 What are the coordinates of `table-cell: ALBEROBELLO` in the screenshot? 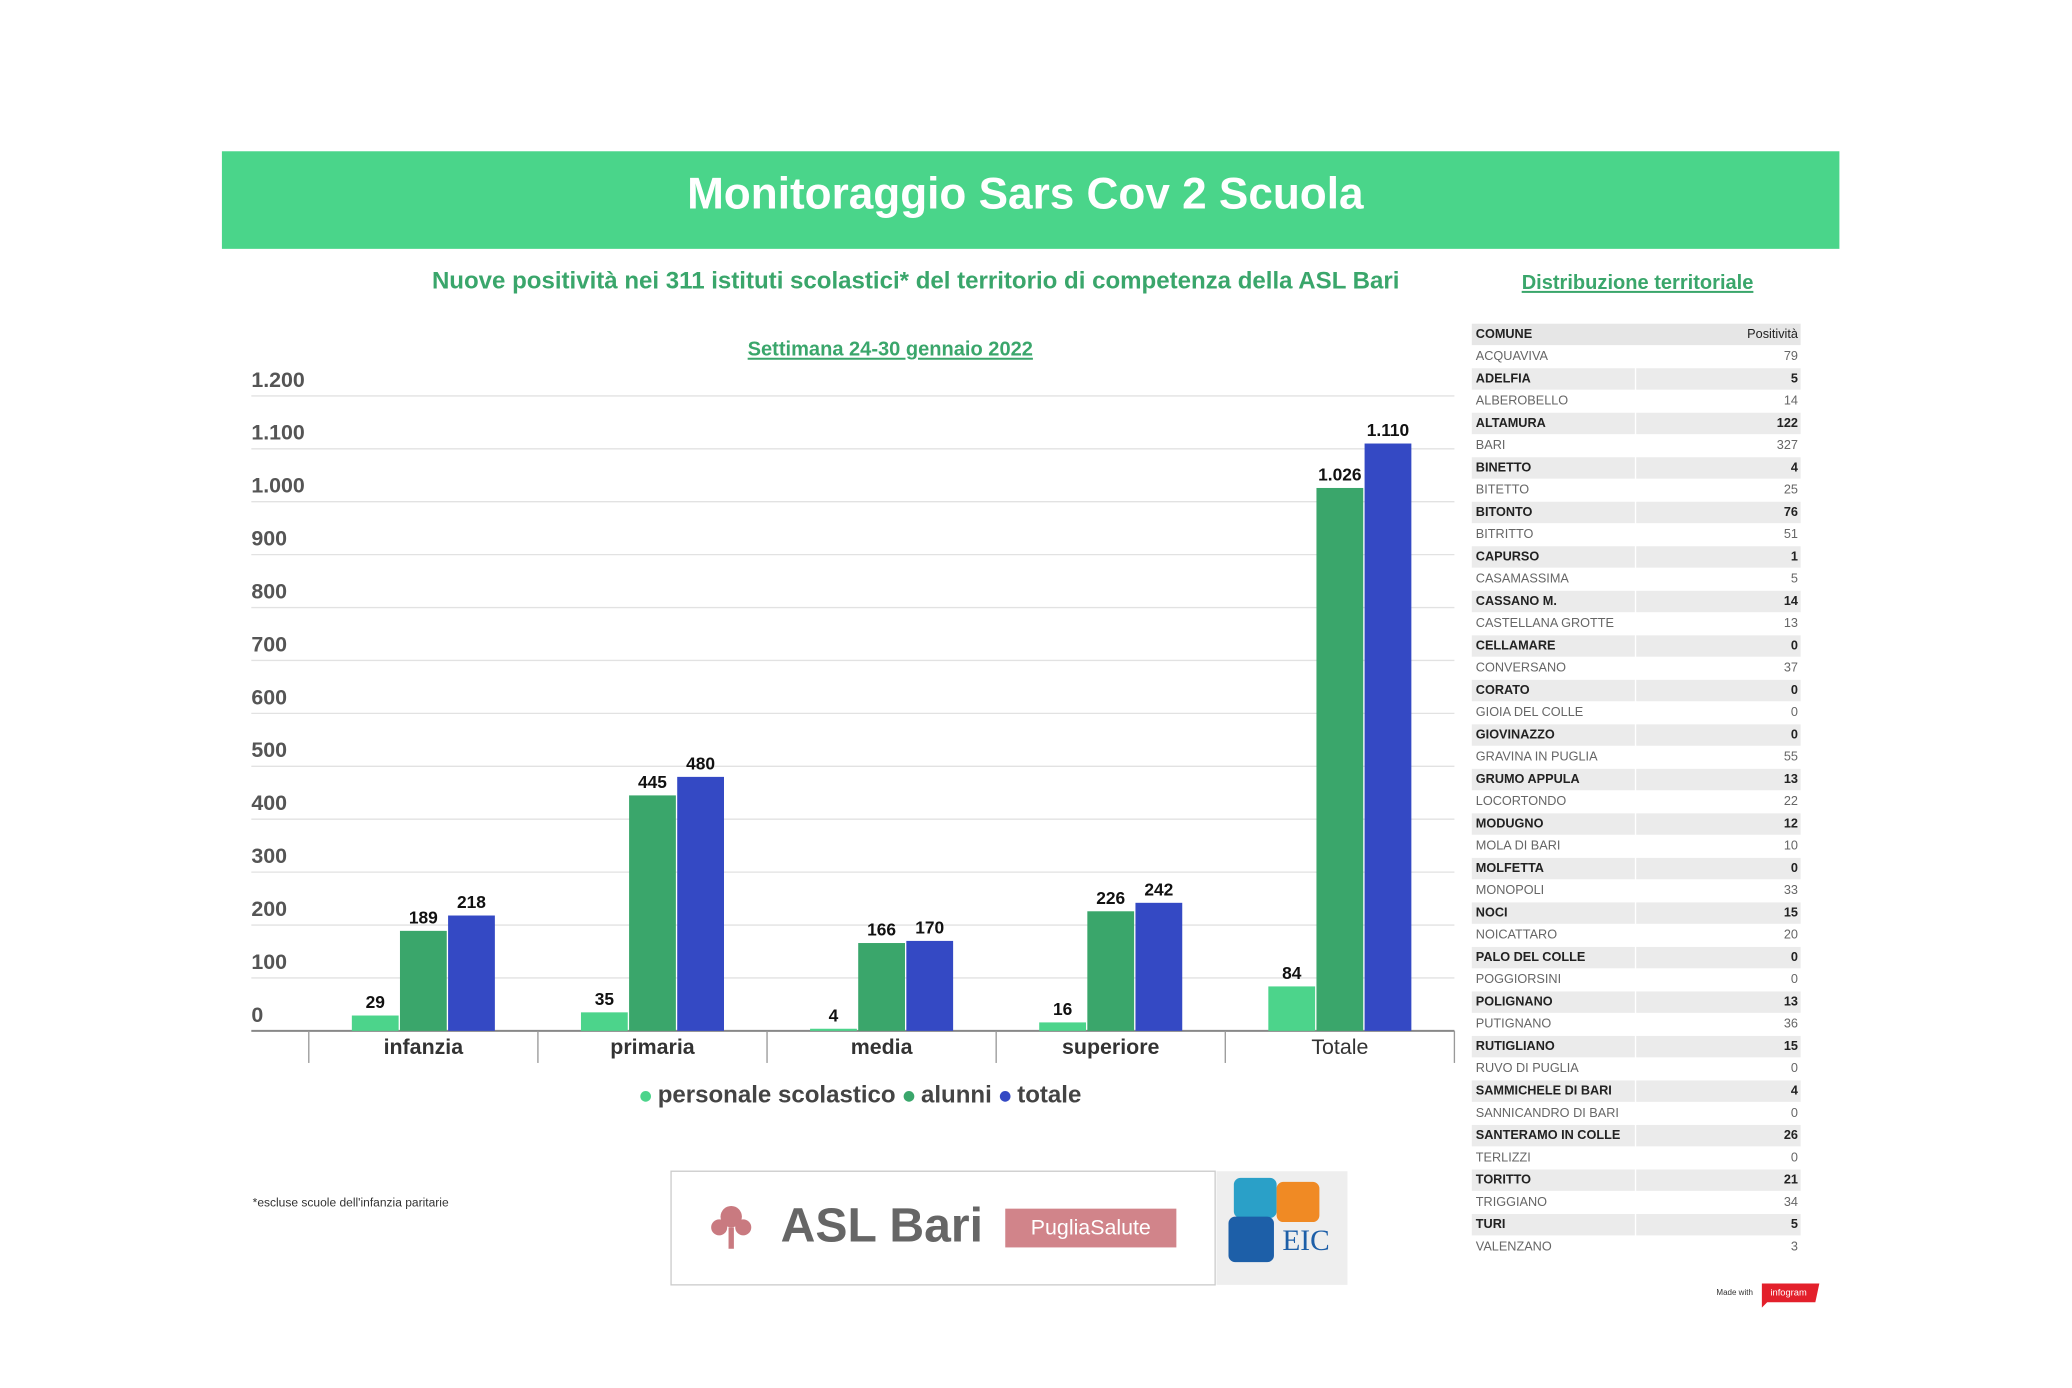 It's located at (1522, 401).